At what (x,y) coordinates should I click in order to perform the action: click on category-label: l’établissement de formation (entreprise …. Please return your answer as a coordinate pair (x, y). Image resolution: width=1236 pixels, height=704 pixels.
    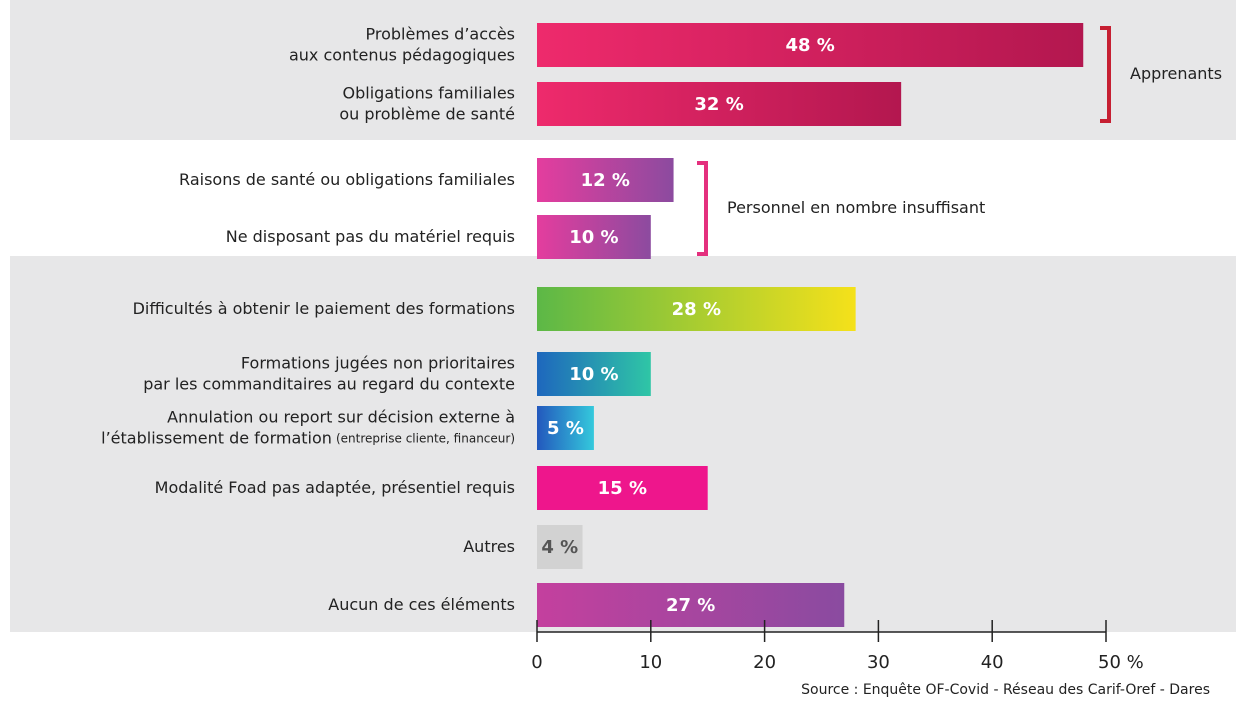
    Looking at the image, I should click on (308, 437).